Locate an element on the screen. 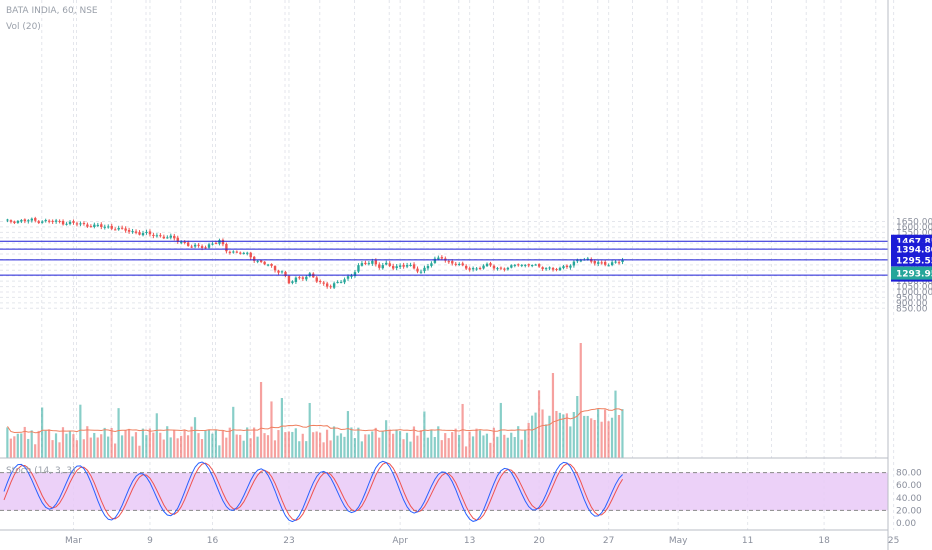 Image resolution: width=932 pixels, height=550 pixels. stoch-legend: Stoch (14, 3, 3) is located at coordinates (41, 471).